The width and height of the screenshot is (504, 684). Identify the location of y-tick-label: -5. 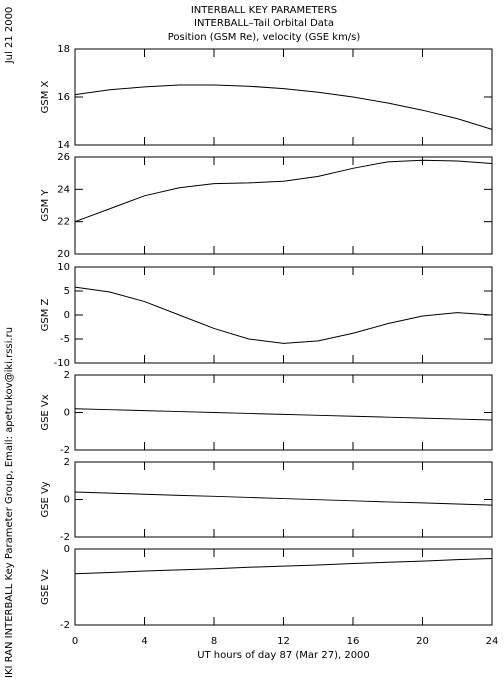
(65, 339).